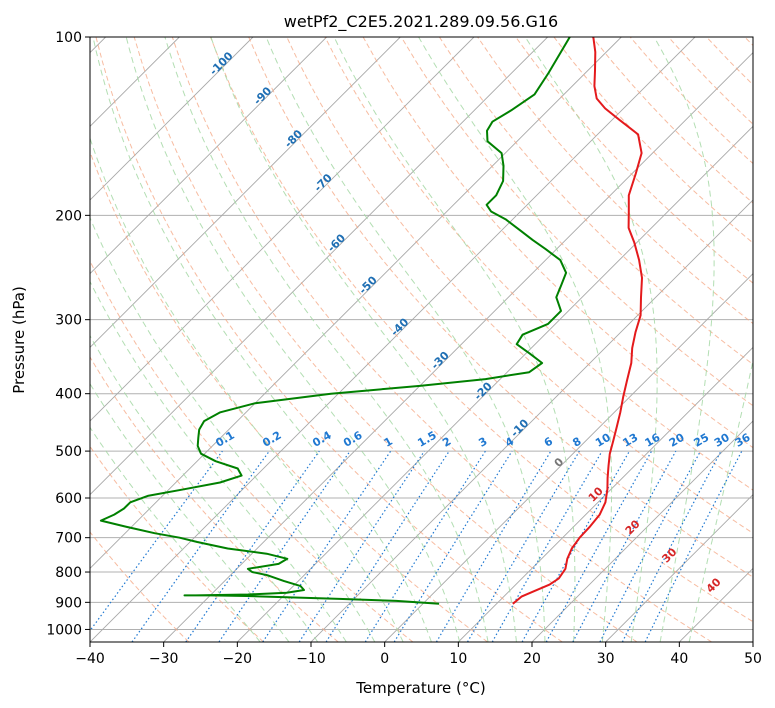 This screenshot has height=708, width=775. Describe the element at coordinates (68, 539) in the screenshot. I see `y-tick-label: 700` at that location.